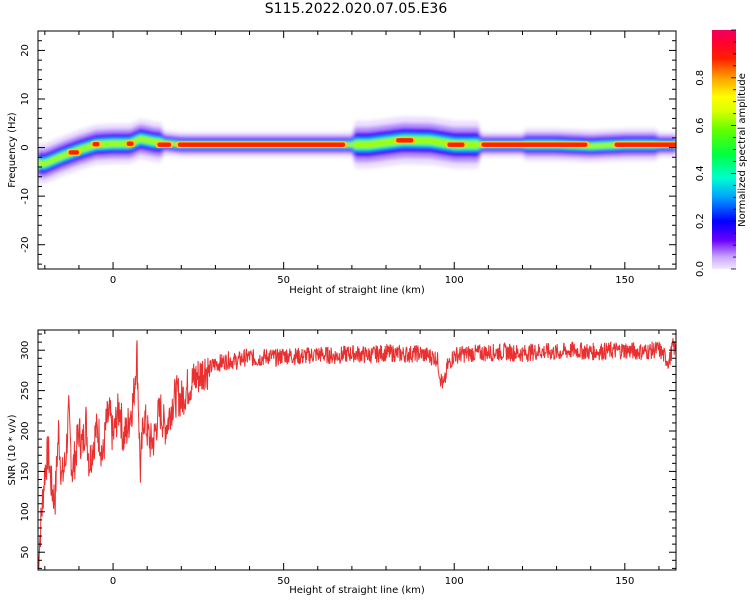 Image resolution: width=750 pixels, height=600 pixels. I want to click on snr-x-tick-label: 0, so click(113, 581).